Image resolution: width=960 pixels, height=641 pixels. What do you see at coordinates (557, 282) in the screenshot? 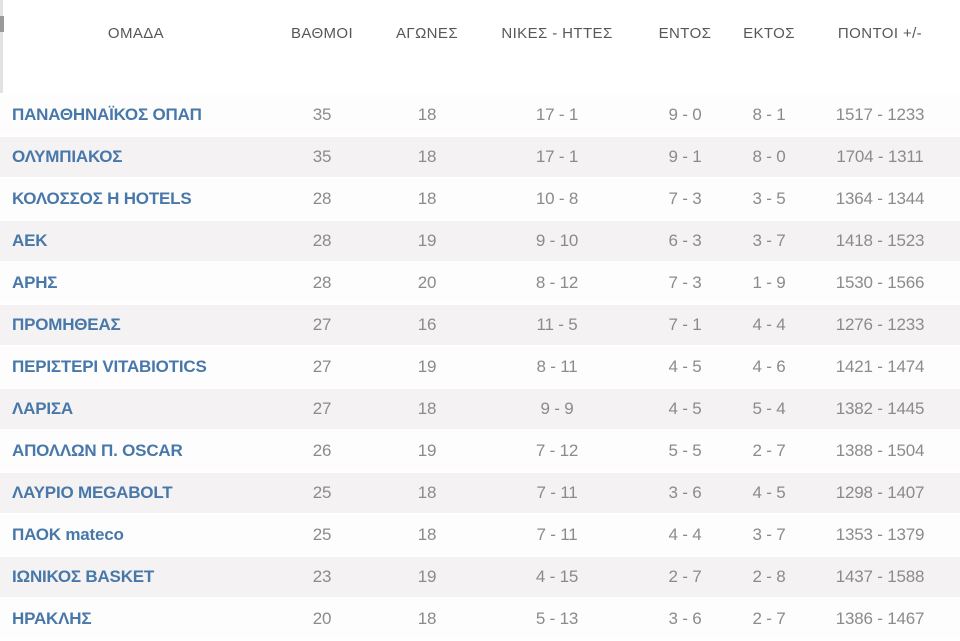
I see `wins-losses-cell: 8 - 12` at bounding box center [557, 282].